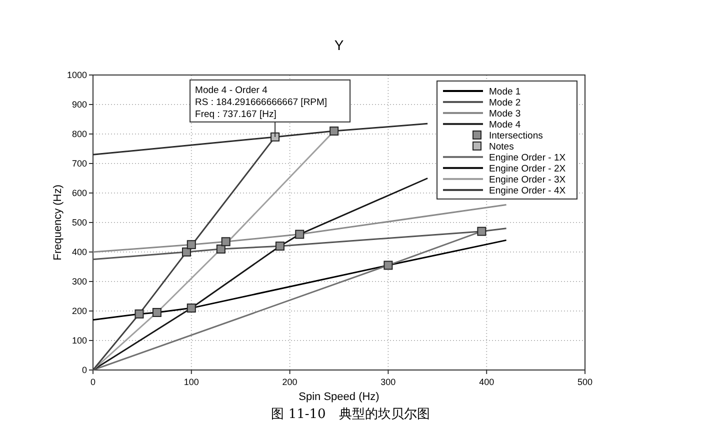  I want to click on legend-label: Mode 1, so click(505, 92).